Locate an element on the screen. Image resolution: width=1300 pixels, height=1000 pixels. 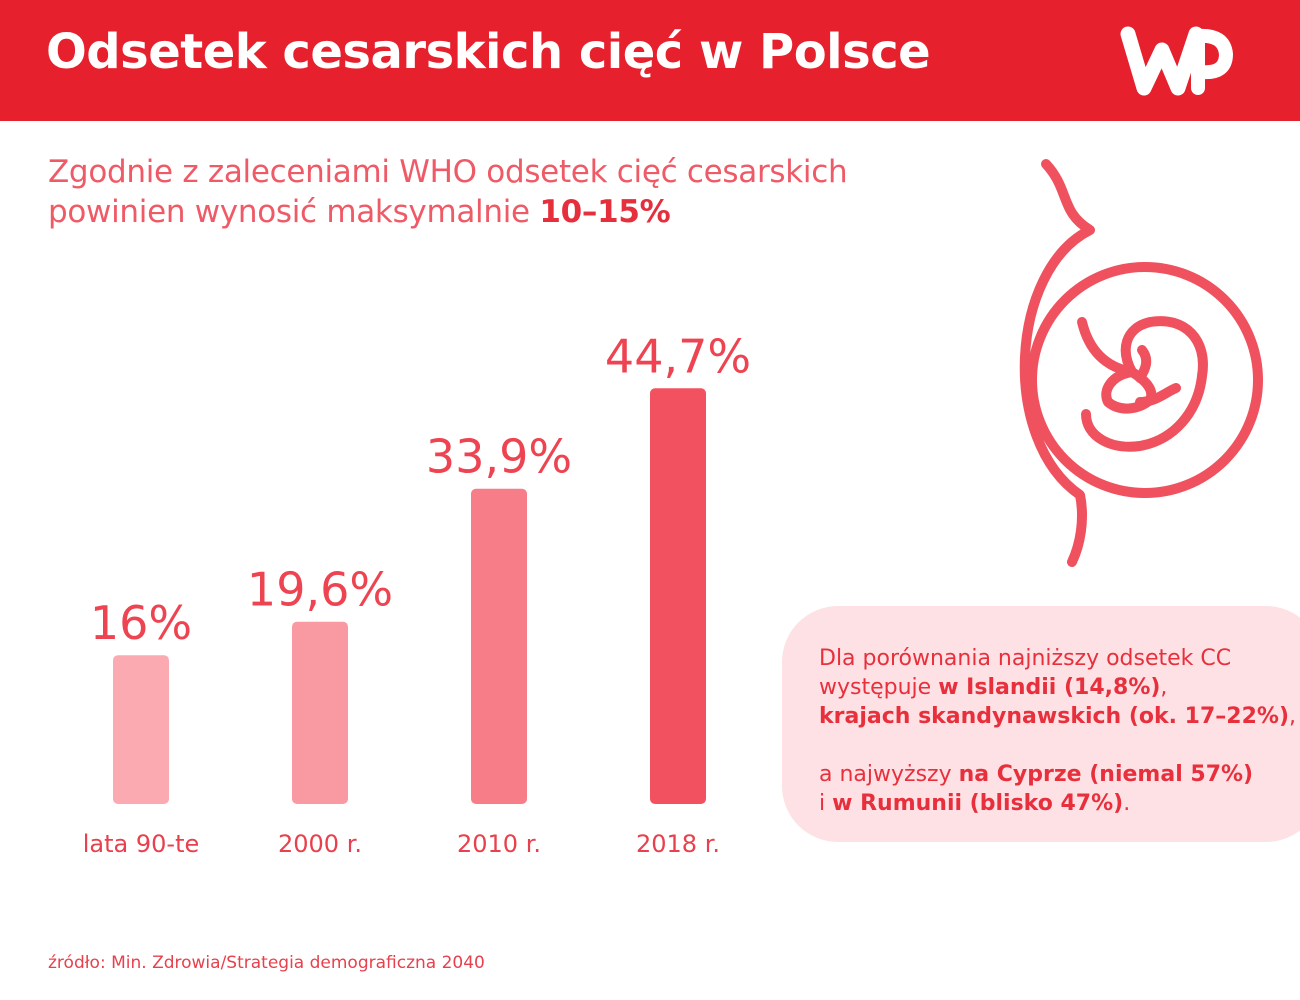
comparison-line-3: krajach skandynawskich (ok. 17–22%), is located at coordinates (1059, 716).